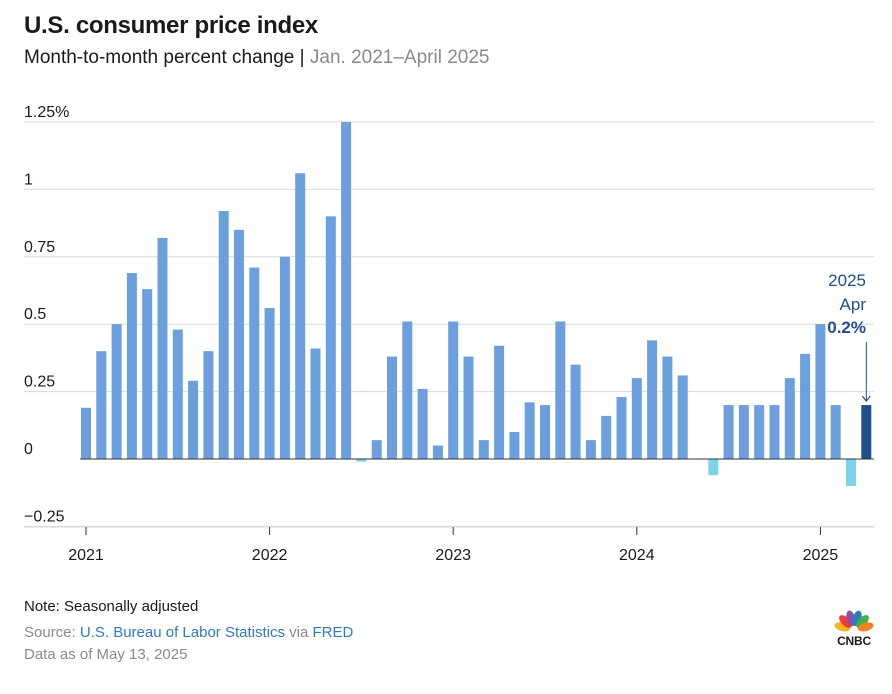 The width and height of the screenshot is (892, 694). I want to click on y-tick-label: −0.25, so click(44, 516).